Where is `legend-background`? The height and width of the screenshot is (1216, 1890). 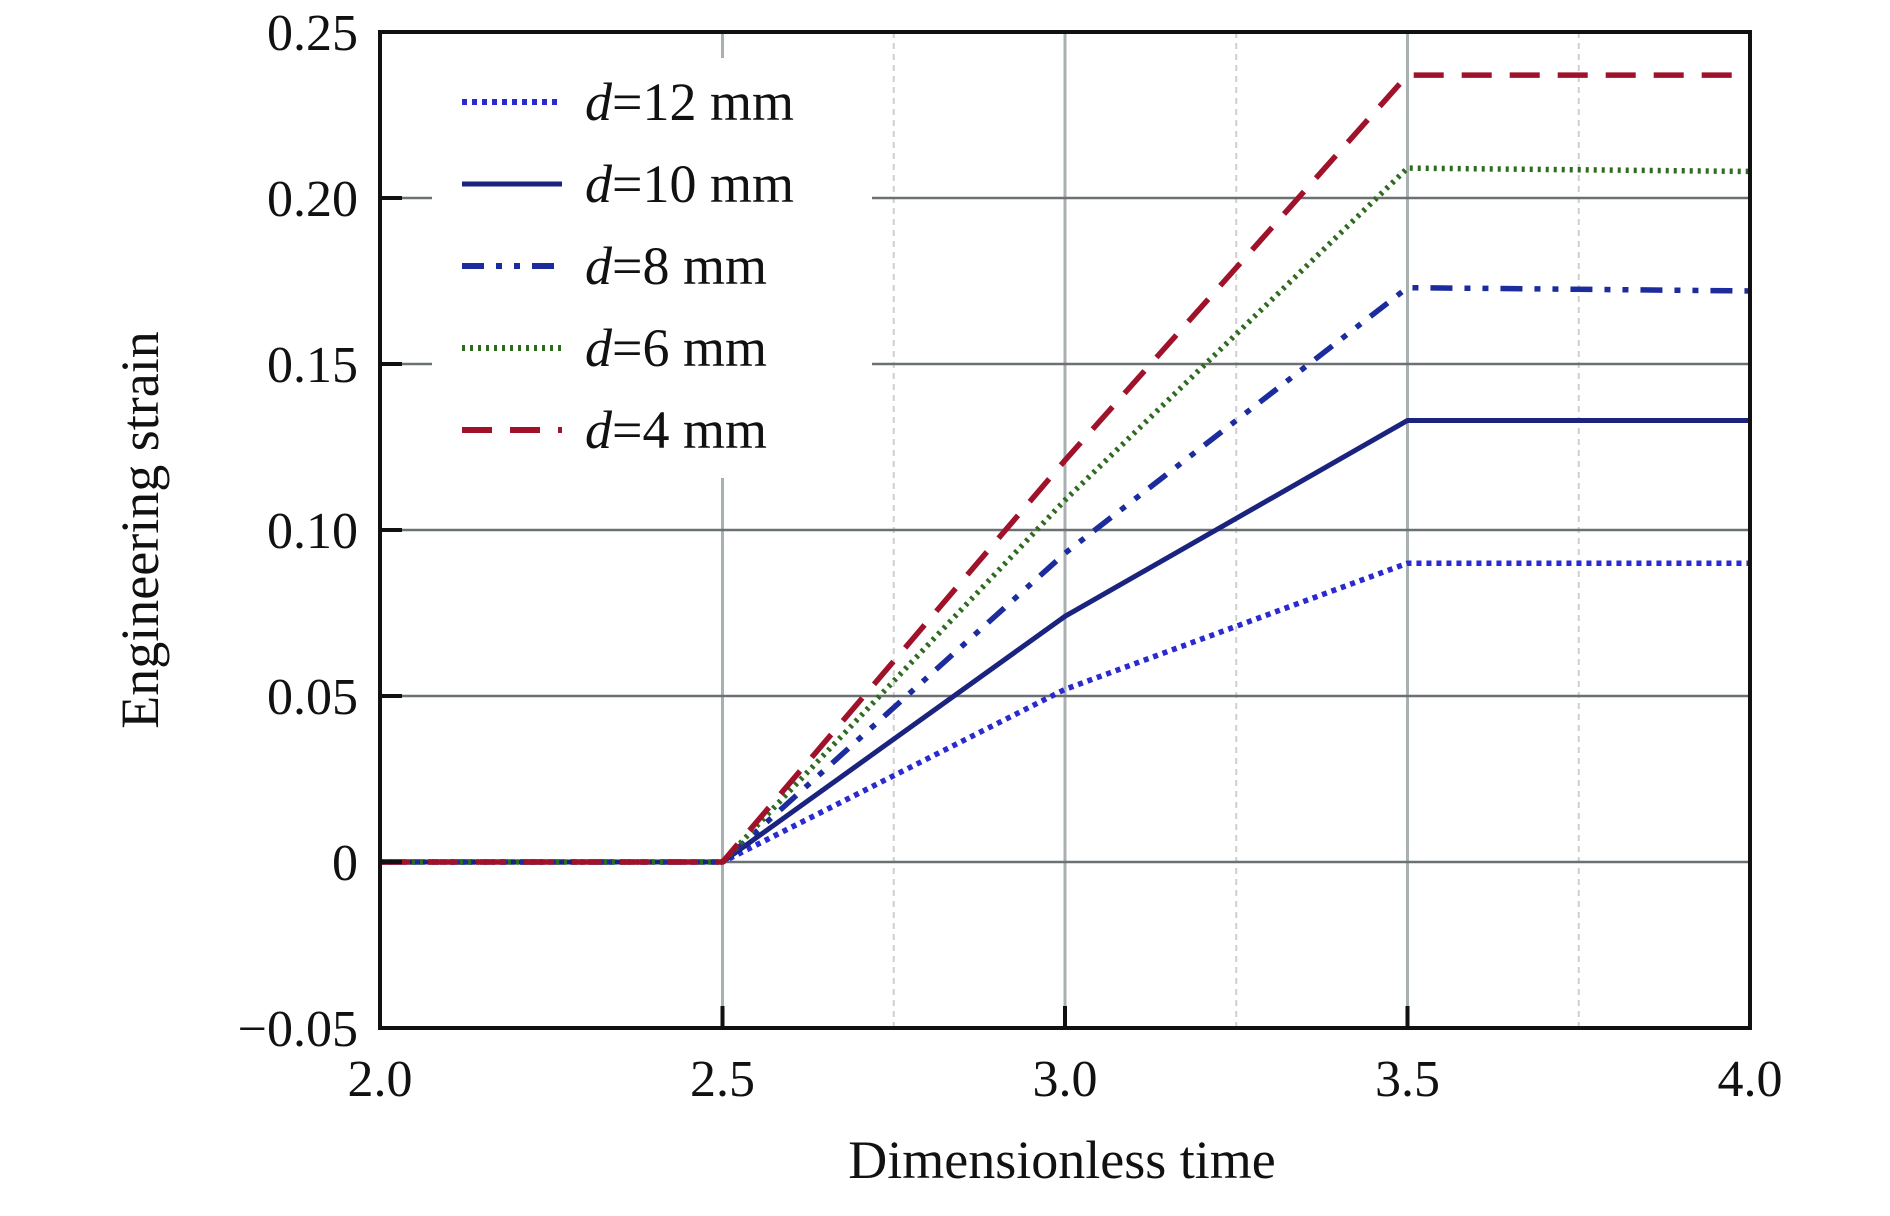
legend-background is located at coordinates (652, 268).